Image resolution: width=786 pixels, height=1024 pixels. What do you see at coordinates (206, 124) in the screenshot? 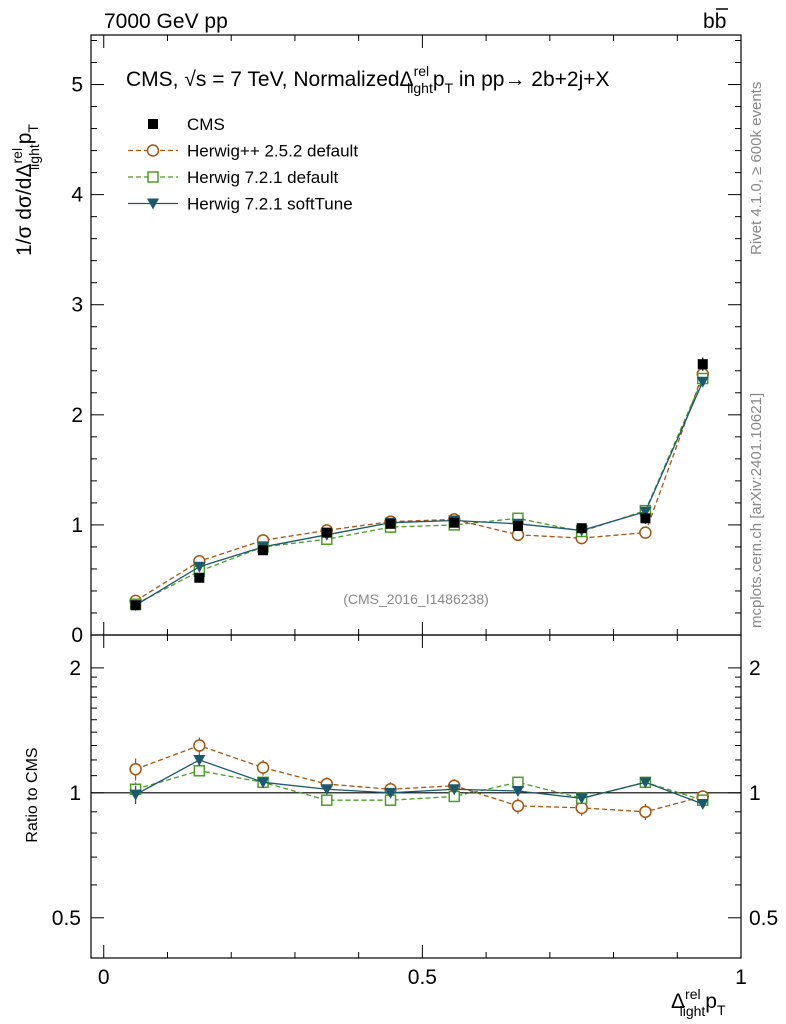
I see `legend-label: CMS` at bounding box center [206, 124].